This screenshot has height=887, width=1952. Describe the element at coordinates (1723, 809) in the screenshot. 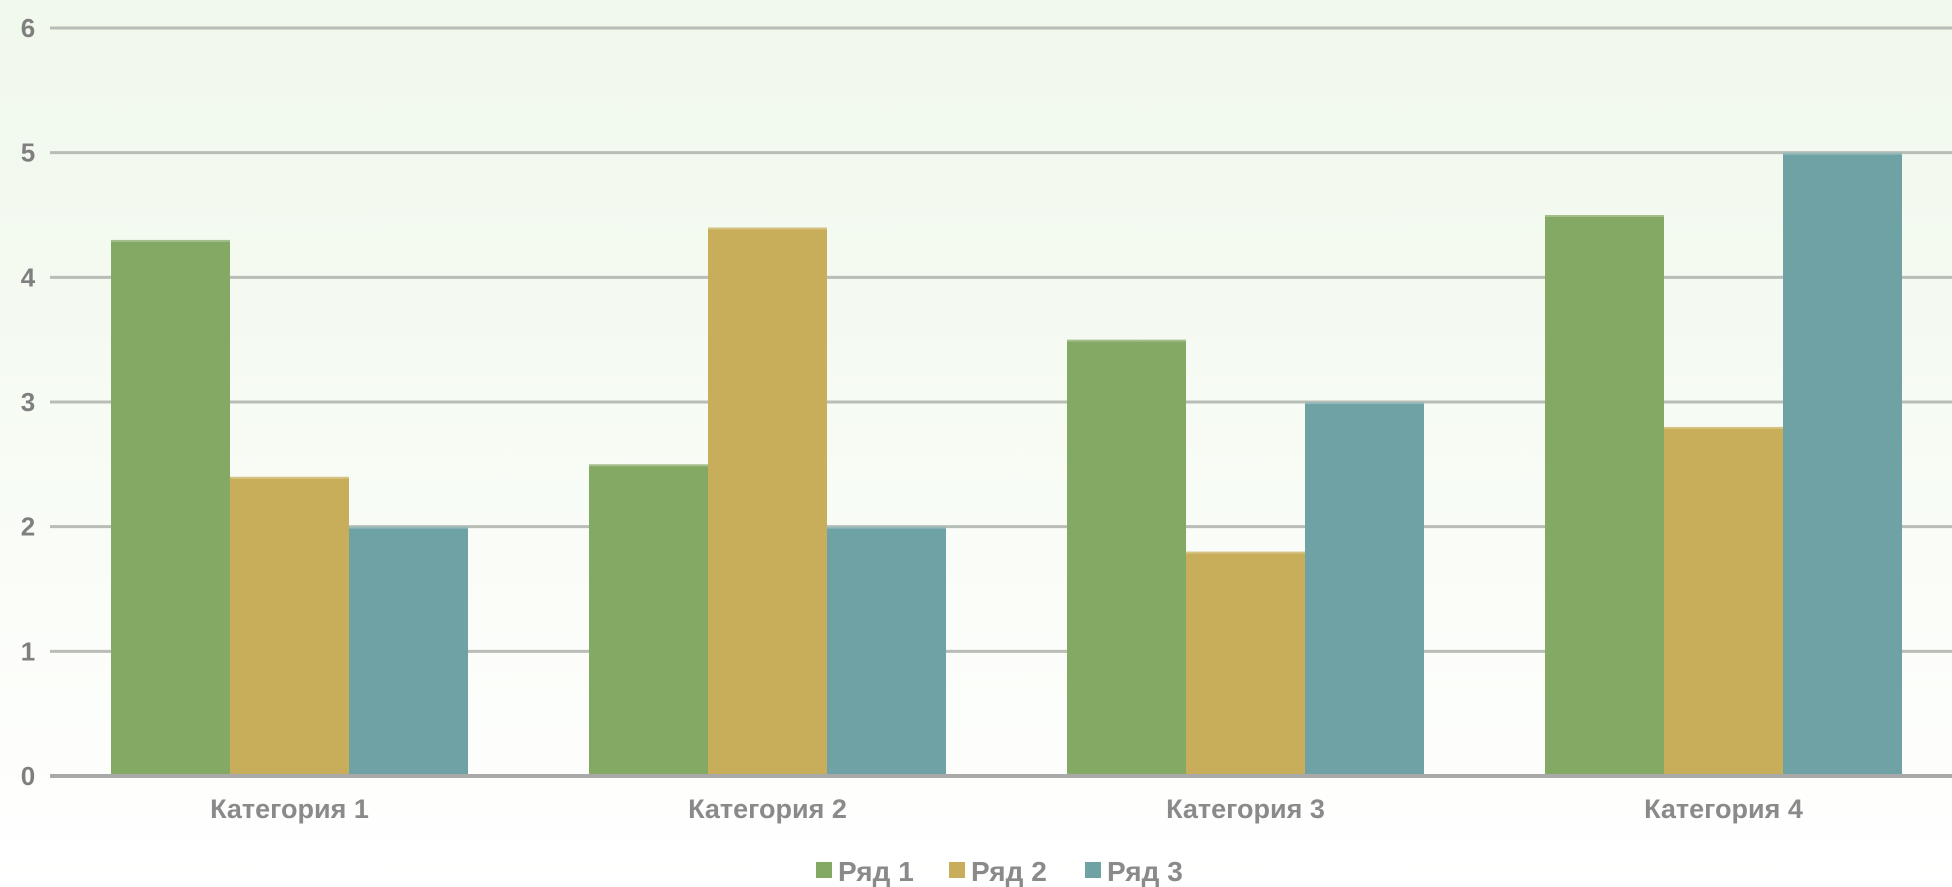

I see `x-tick-label: Категория 4` at that location.